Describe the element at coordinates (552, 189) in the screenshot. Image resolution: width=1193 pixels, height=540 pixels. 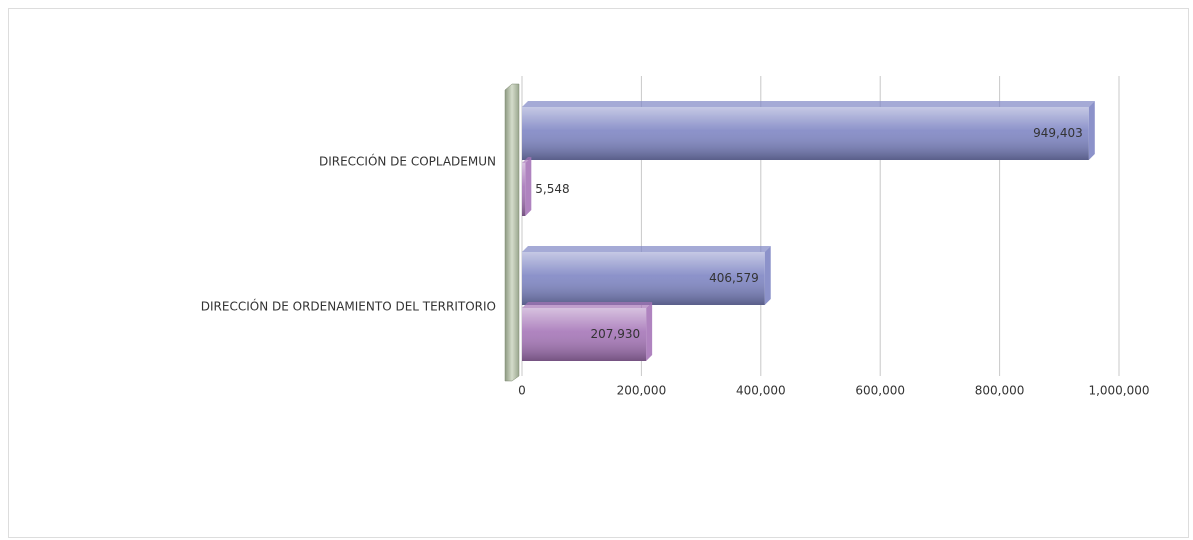
I see `value-label: 5,548` at that location.